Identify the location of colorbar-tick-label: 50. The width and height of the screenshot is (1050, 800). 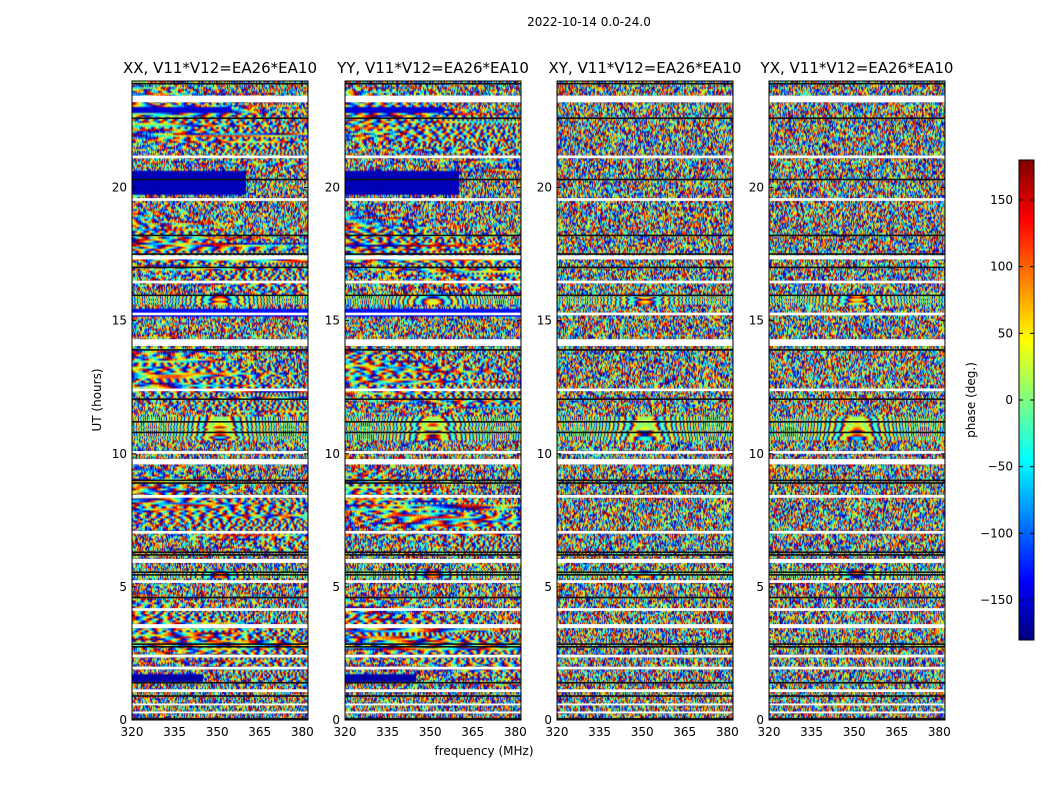
(1005, 333).